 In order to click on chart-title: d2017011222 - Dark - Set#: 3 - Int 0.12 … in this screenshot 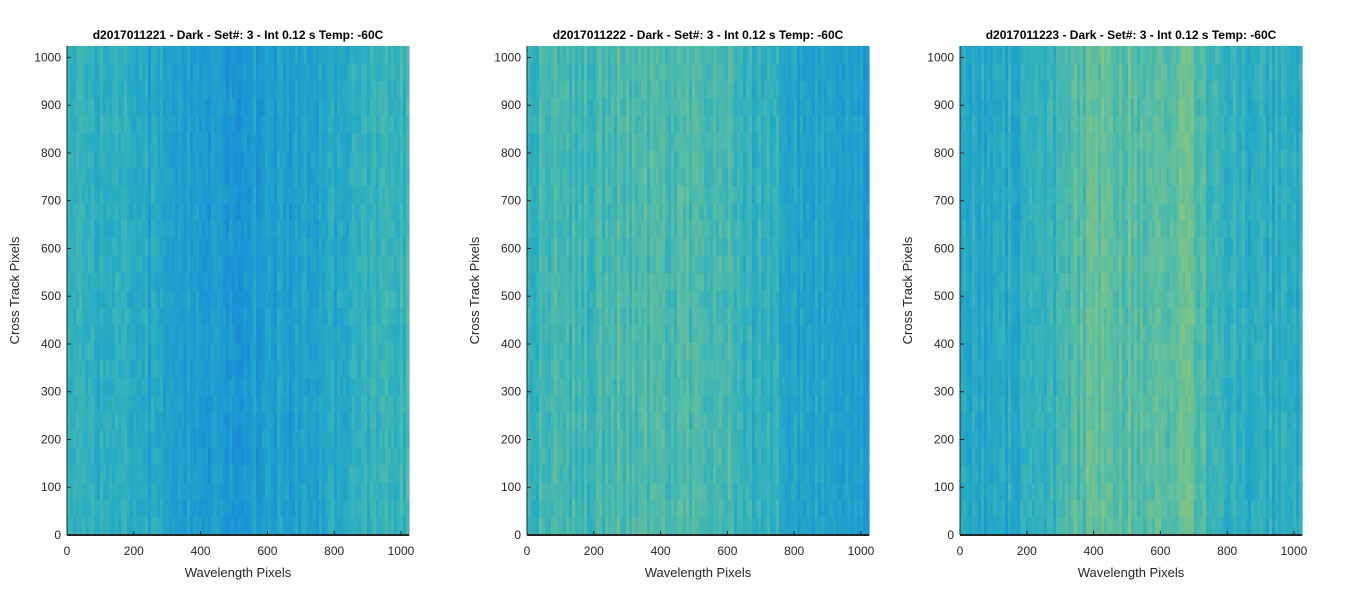, I will do `click(698, 35)`.